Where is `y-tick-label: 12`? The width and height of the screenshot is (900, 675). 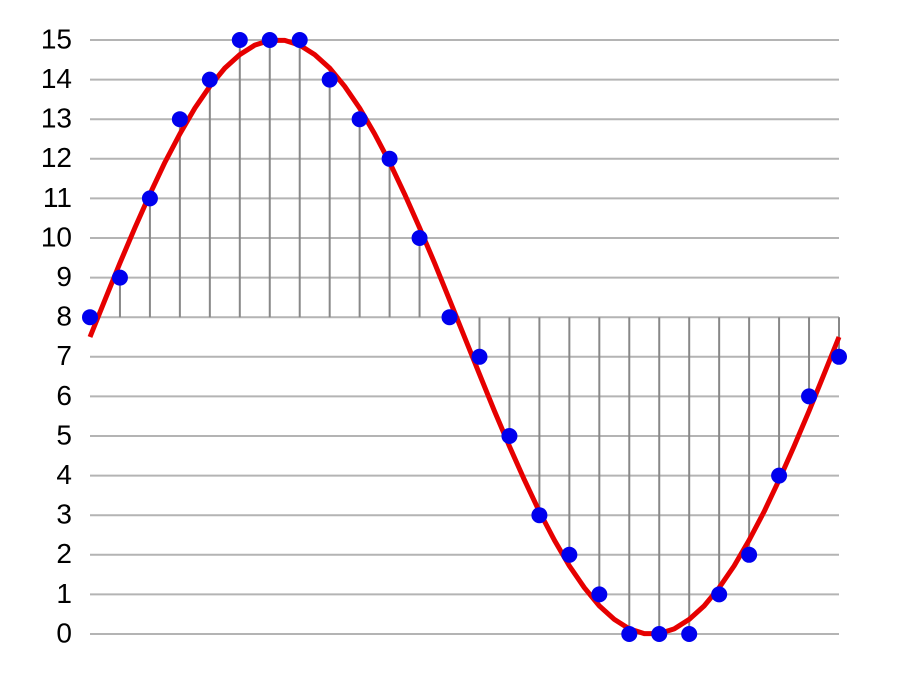
y-tick-label: 12 is located at coordinates (56, 157).